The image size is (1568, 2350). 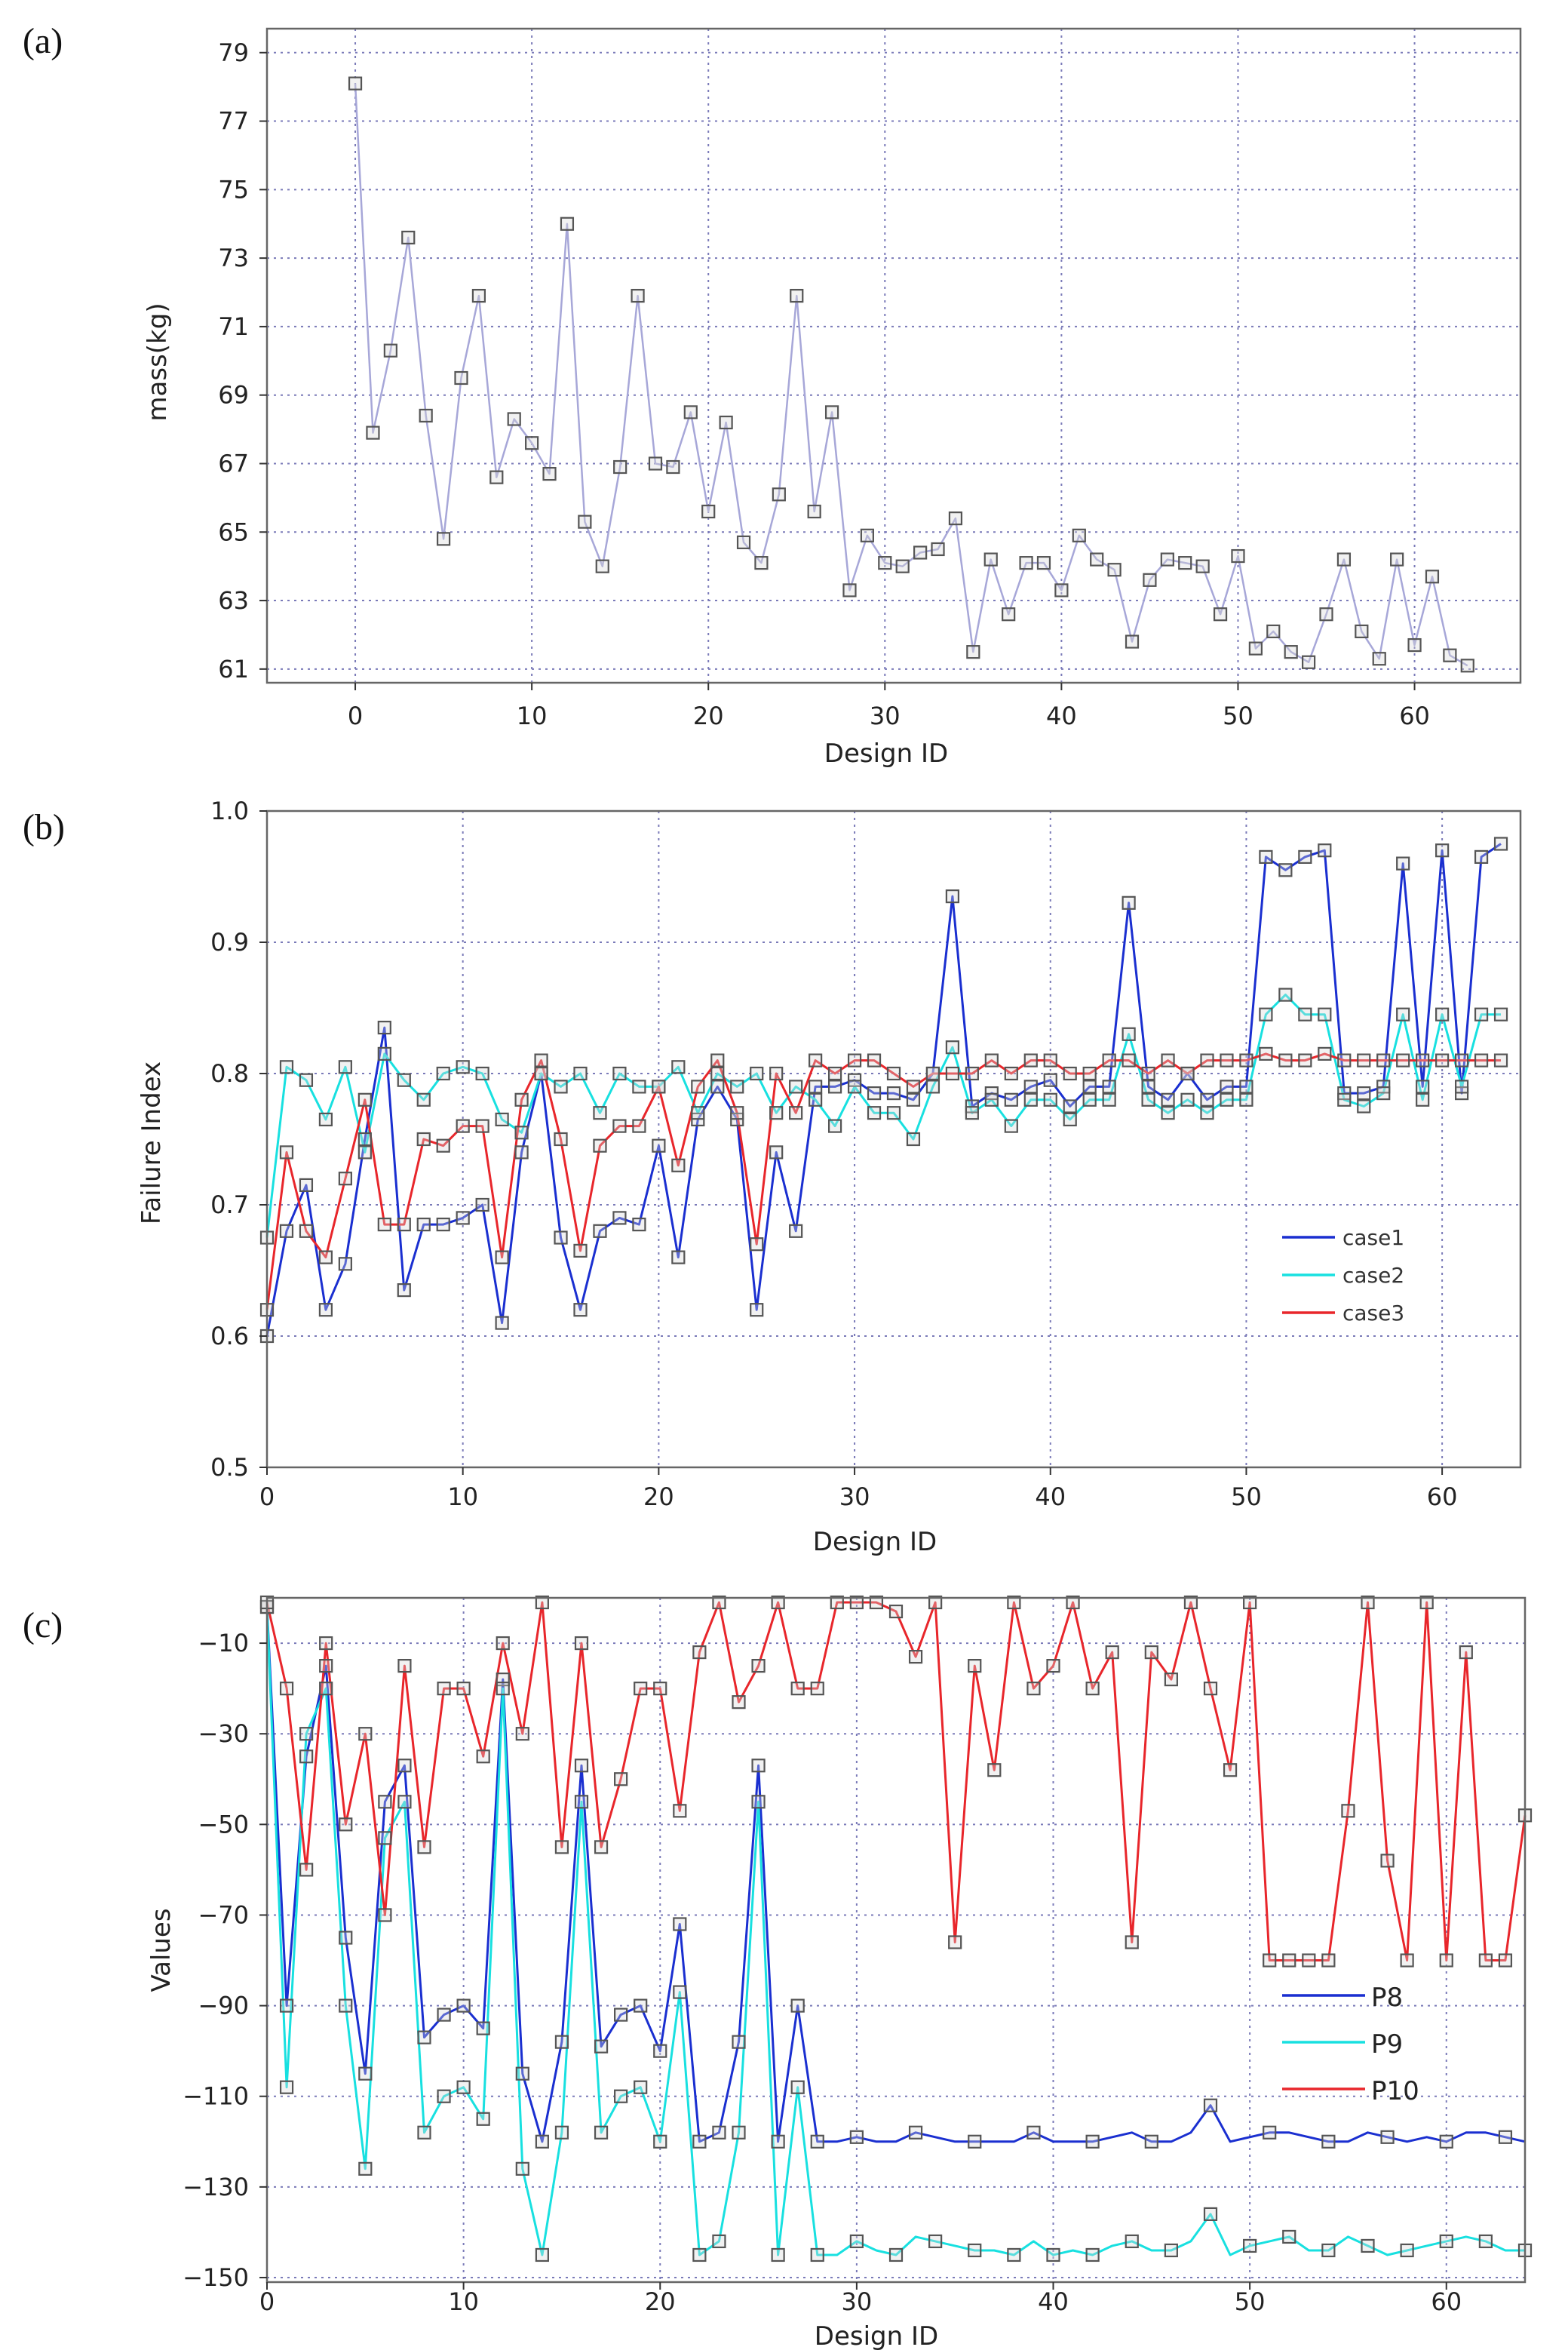 I want to click on x-tick-label-a: 0, so click(x=355, y=716).